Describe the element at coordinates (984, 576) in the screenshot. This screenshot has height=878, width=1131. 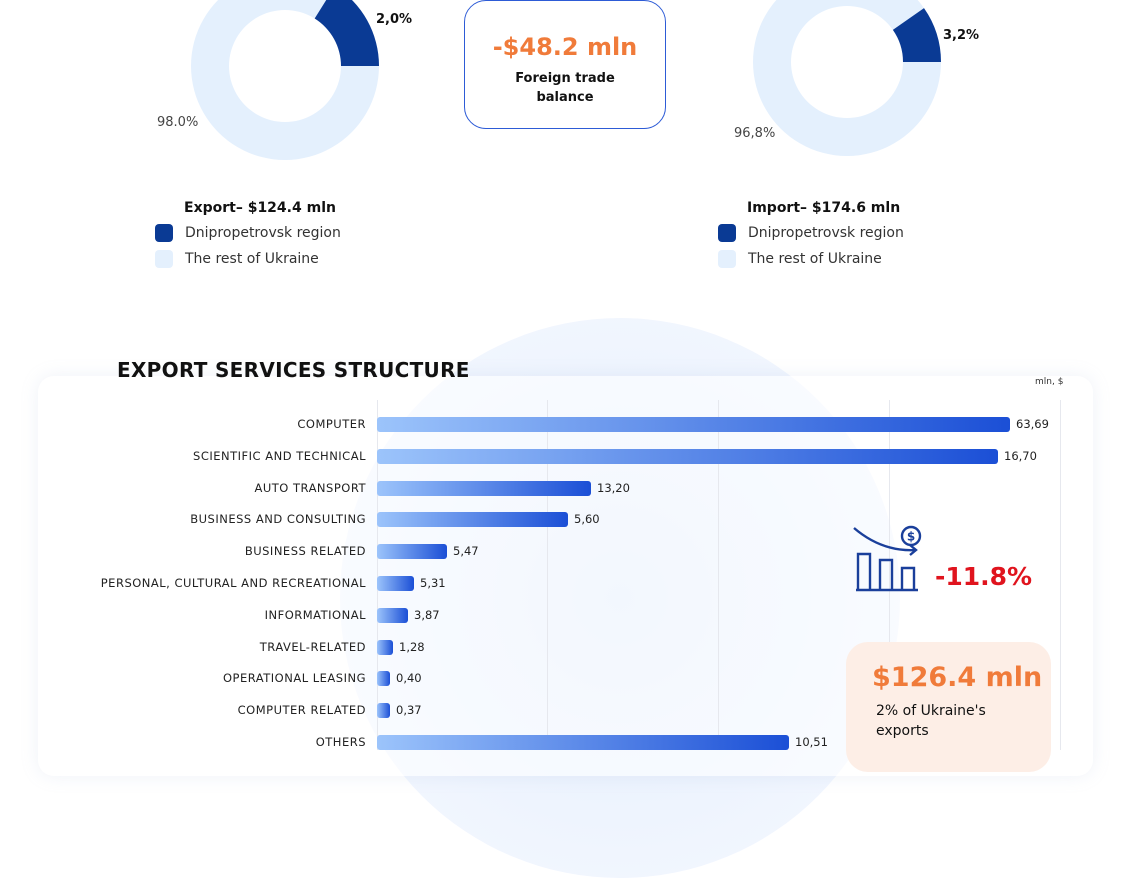
I see `change-value: -11.8%` at that location.